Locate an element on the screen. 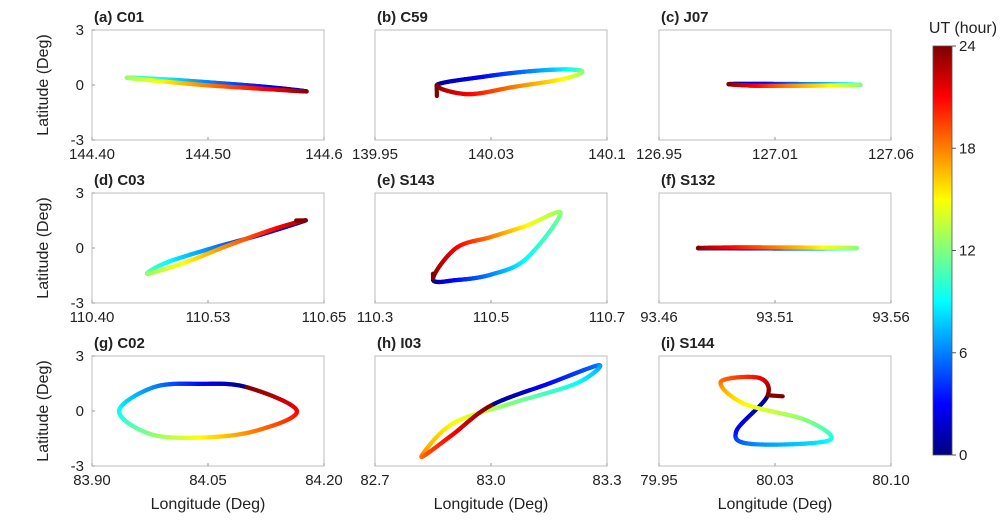  x-tick-label: 110.3 is located at coordinates (375, 317).